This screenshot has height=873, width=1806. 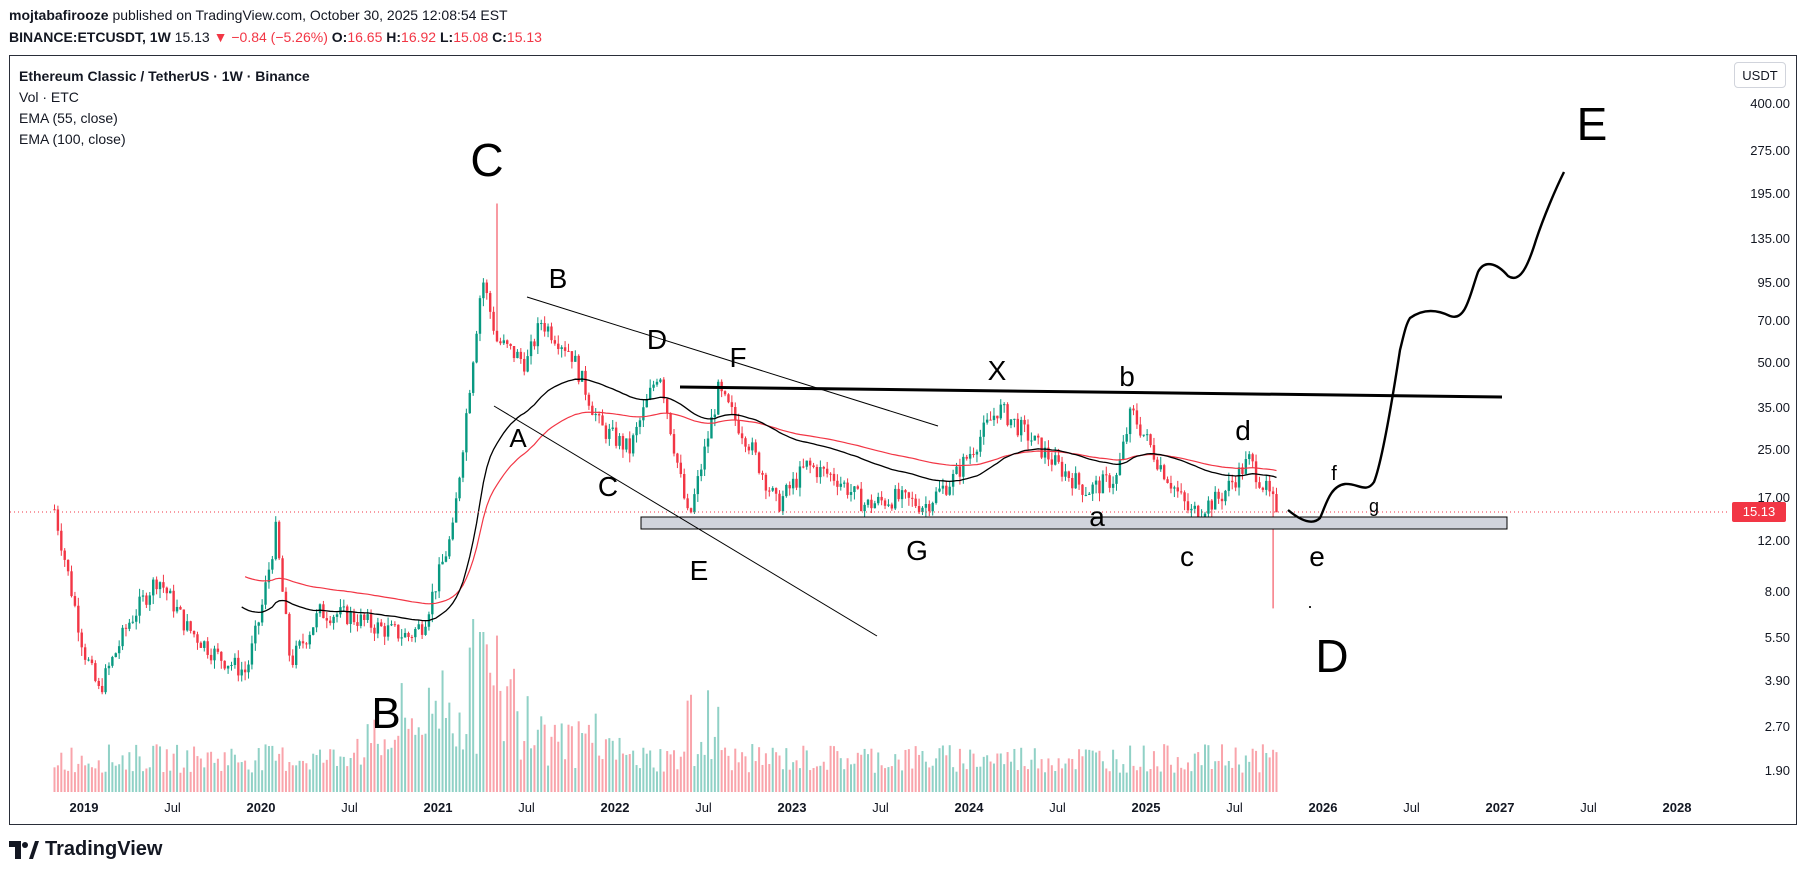 What do you see at coordinates (49, 97) in the screenshot?
I see `legend-volume: Vol · ETC` at bounding box center [49, 97].